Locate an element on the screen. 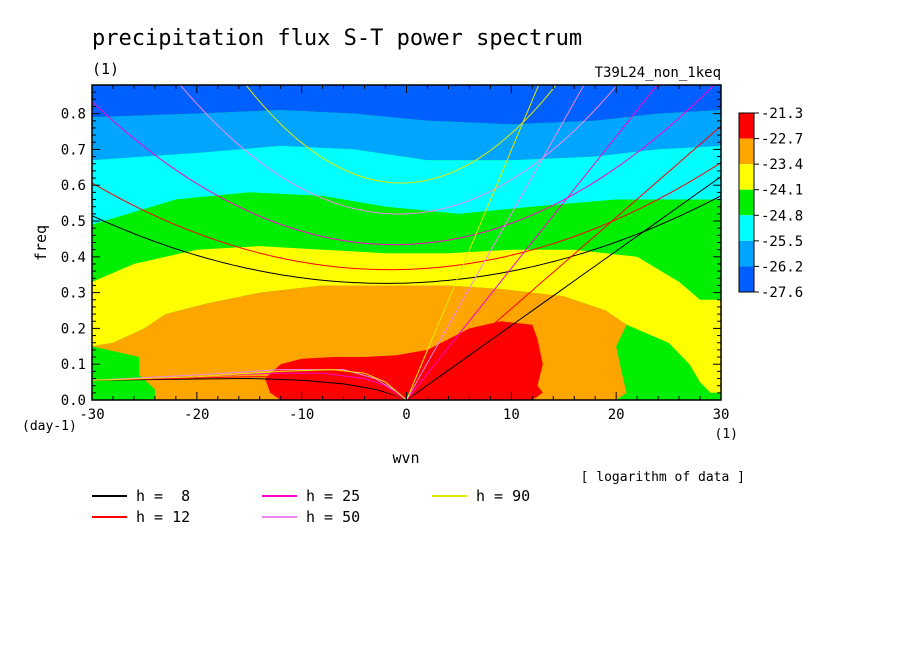 Image resolution: width=904 pixels, height=654 pixels. x-axis-label: wvn is located at coordinates (405, 458).